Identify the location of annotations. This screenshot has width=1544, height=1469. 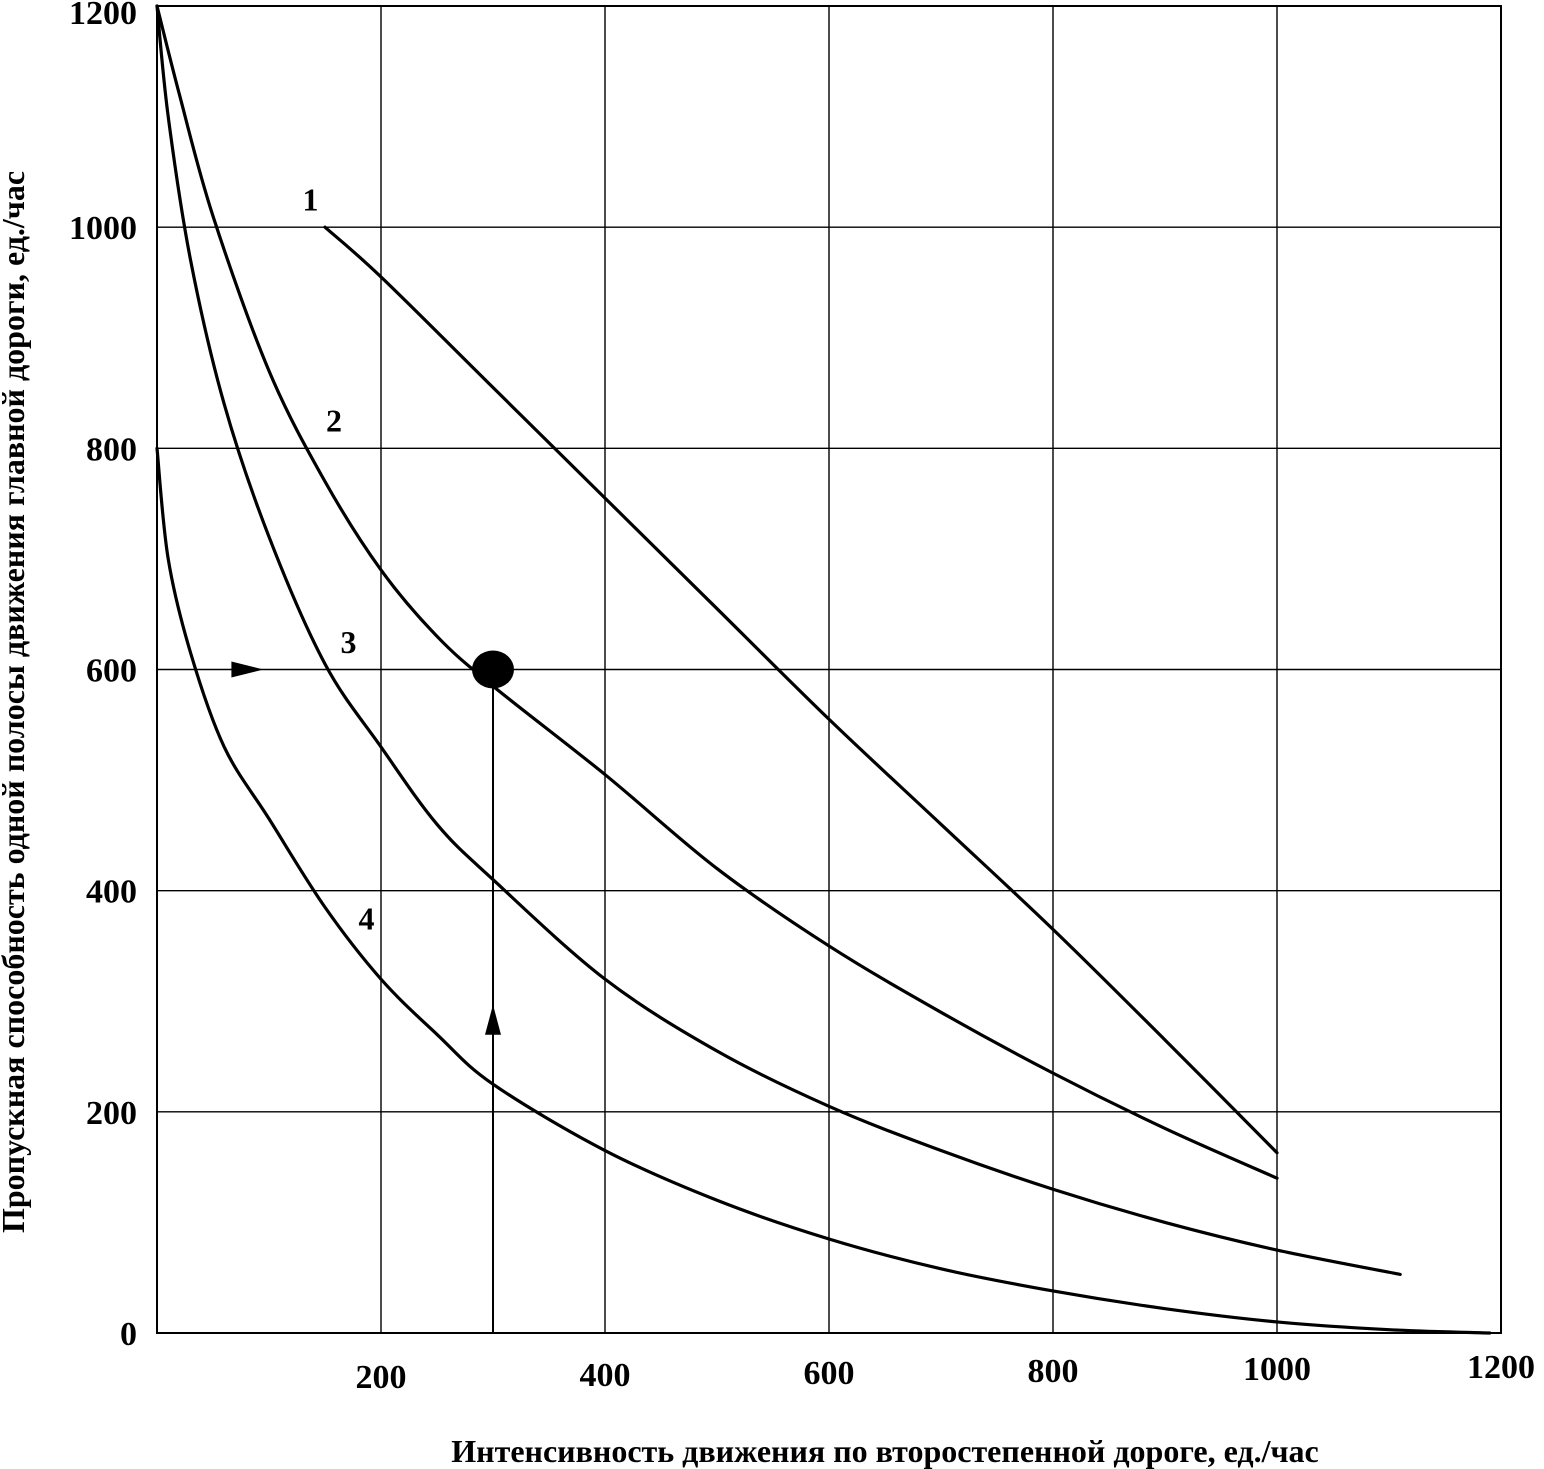
(372, 991).